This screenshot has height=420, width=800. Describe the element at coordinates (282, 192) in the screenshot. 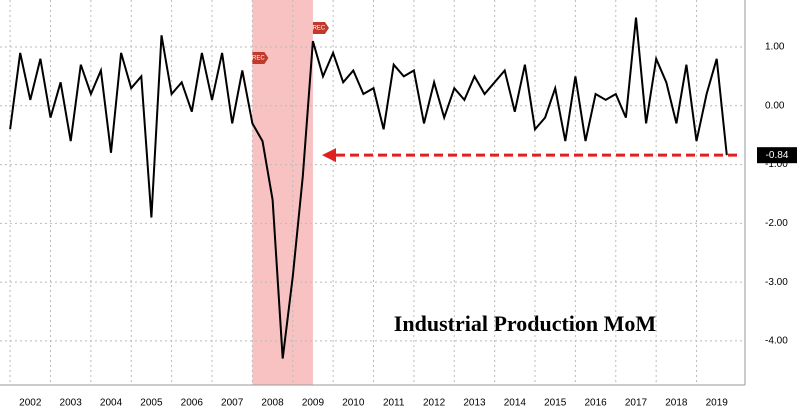

I see `recession-band` at that location.